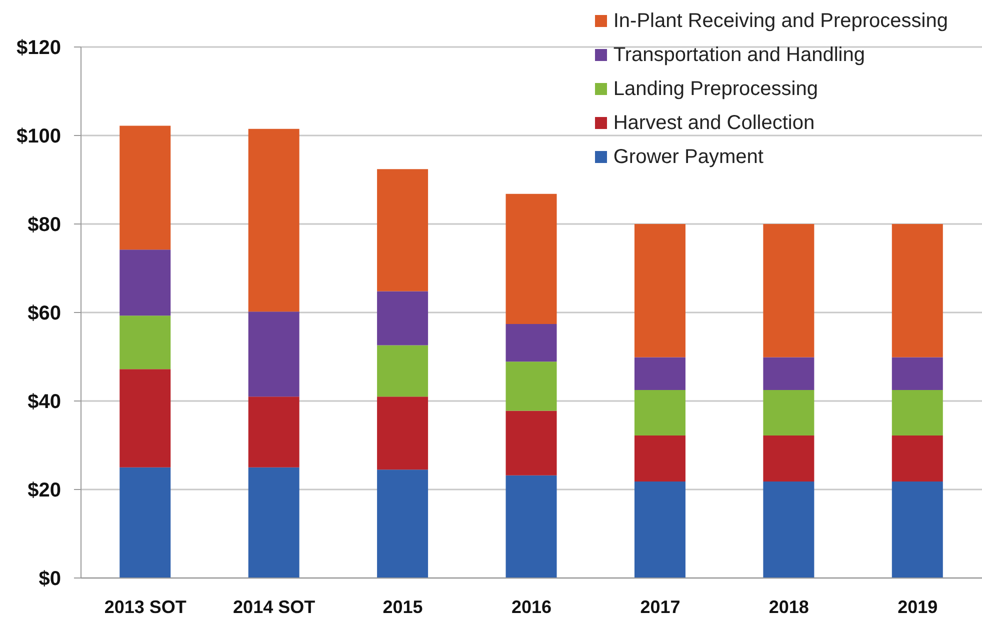 The height and width of the screenshot is (620, 982). What do you see at coordinates (688, 157) in the screenshot?
I see `legend-label: Grower Payment` at bounding box center [688, 157].